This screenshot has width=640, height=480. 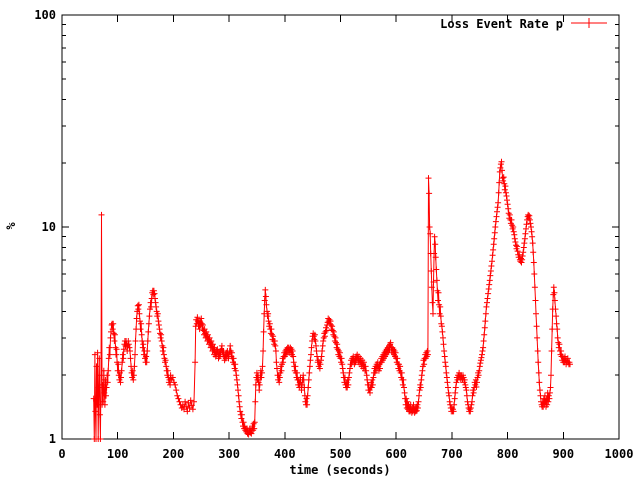 What do you see at coordinates (396, 454) in the screenshot?
I see `x-tick-label: 600` at bounding box center [396, 454].